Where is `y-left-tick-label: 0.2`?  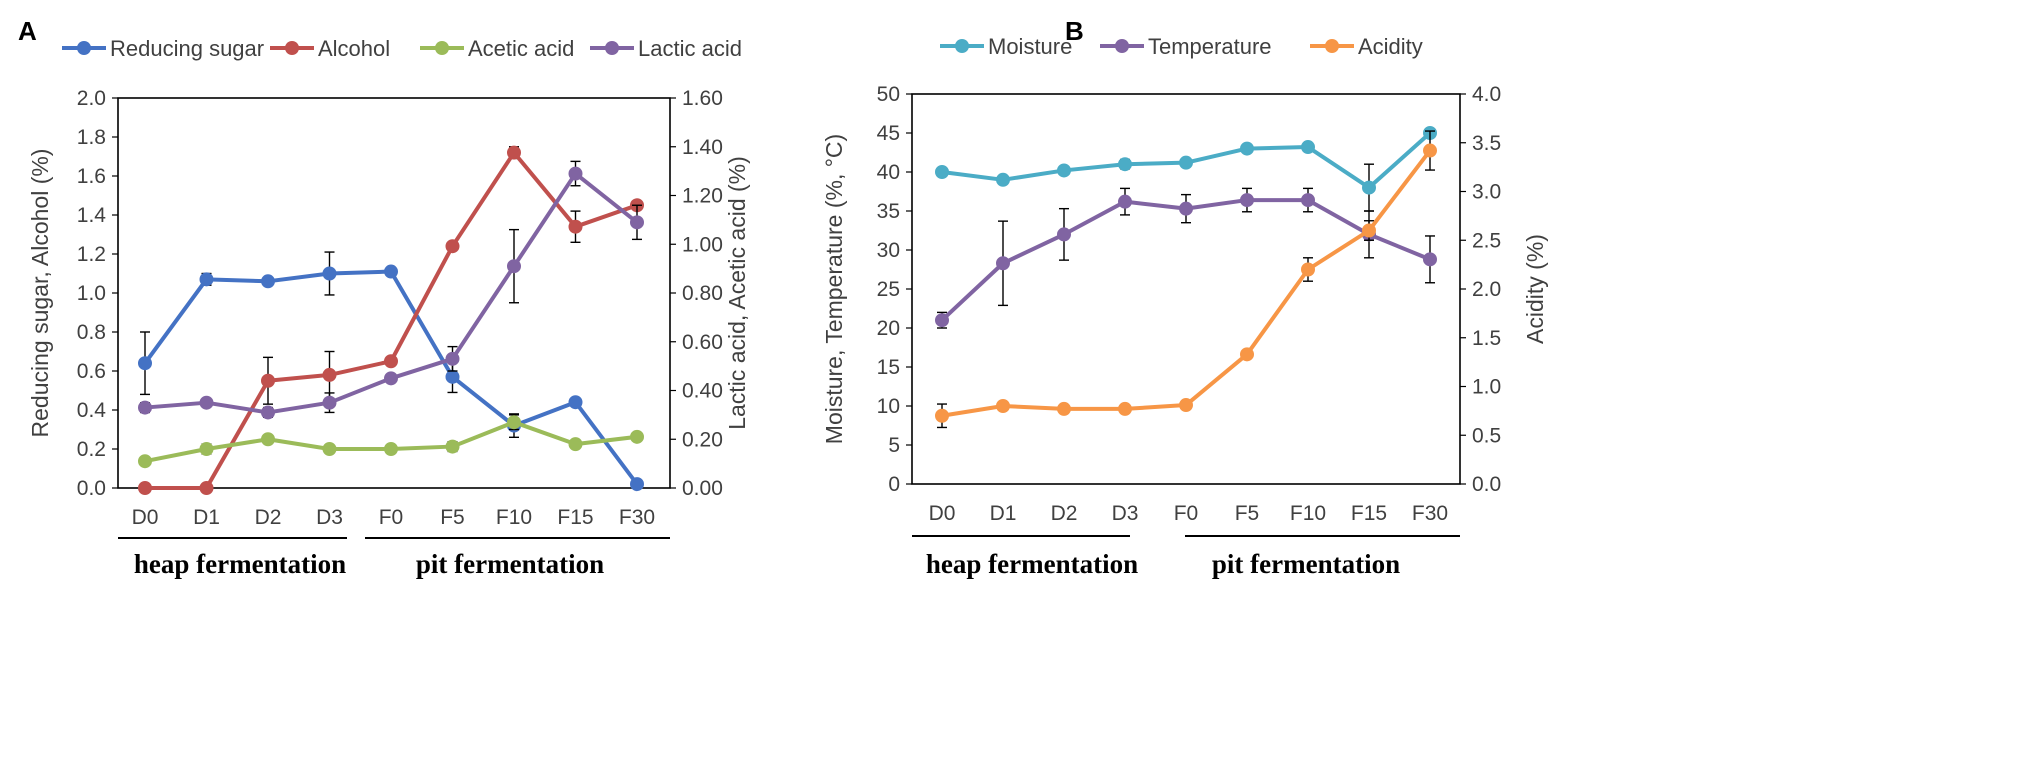
y-left-tick-label: 0.2 is located at coordinates (91, 449).